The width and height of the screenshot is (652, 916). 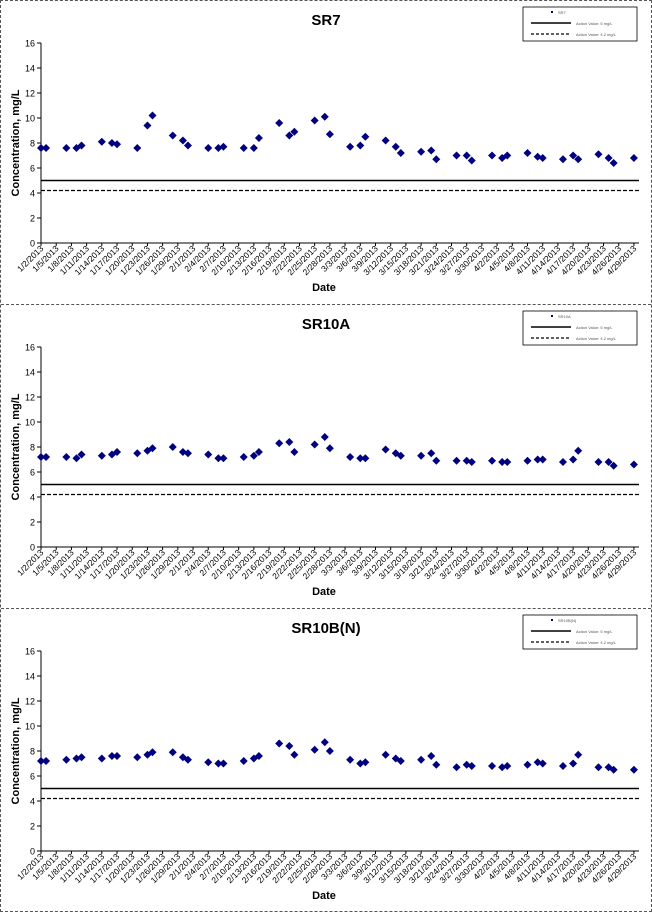 I want to click on y-tick-label: 0, so click(x=32, y=548).